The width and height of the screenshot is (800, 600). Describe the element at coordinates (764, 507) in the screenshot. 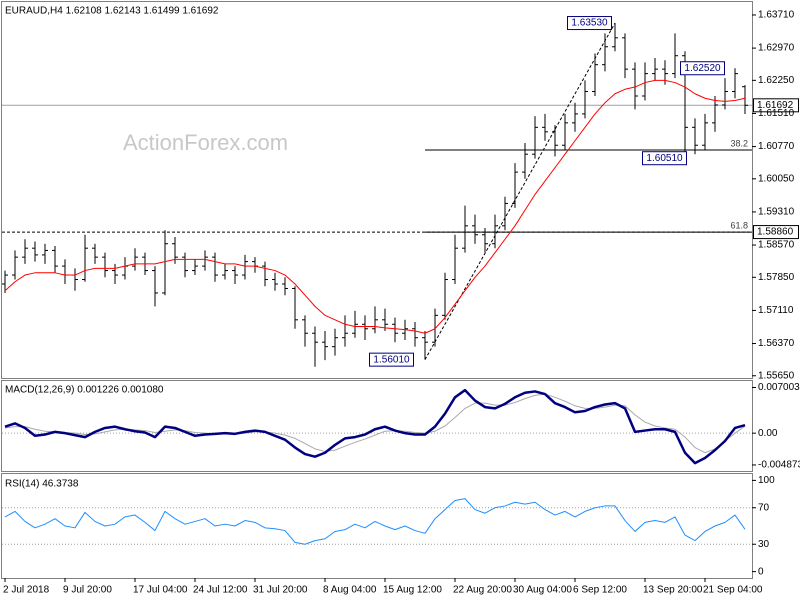

I see `y-tick-label: 70` at that location.